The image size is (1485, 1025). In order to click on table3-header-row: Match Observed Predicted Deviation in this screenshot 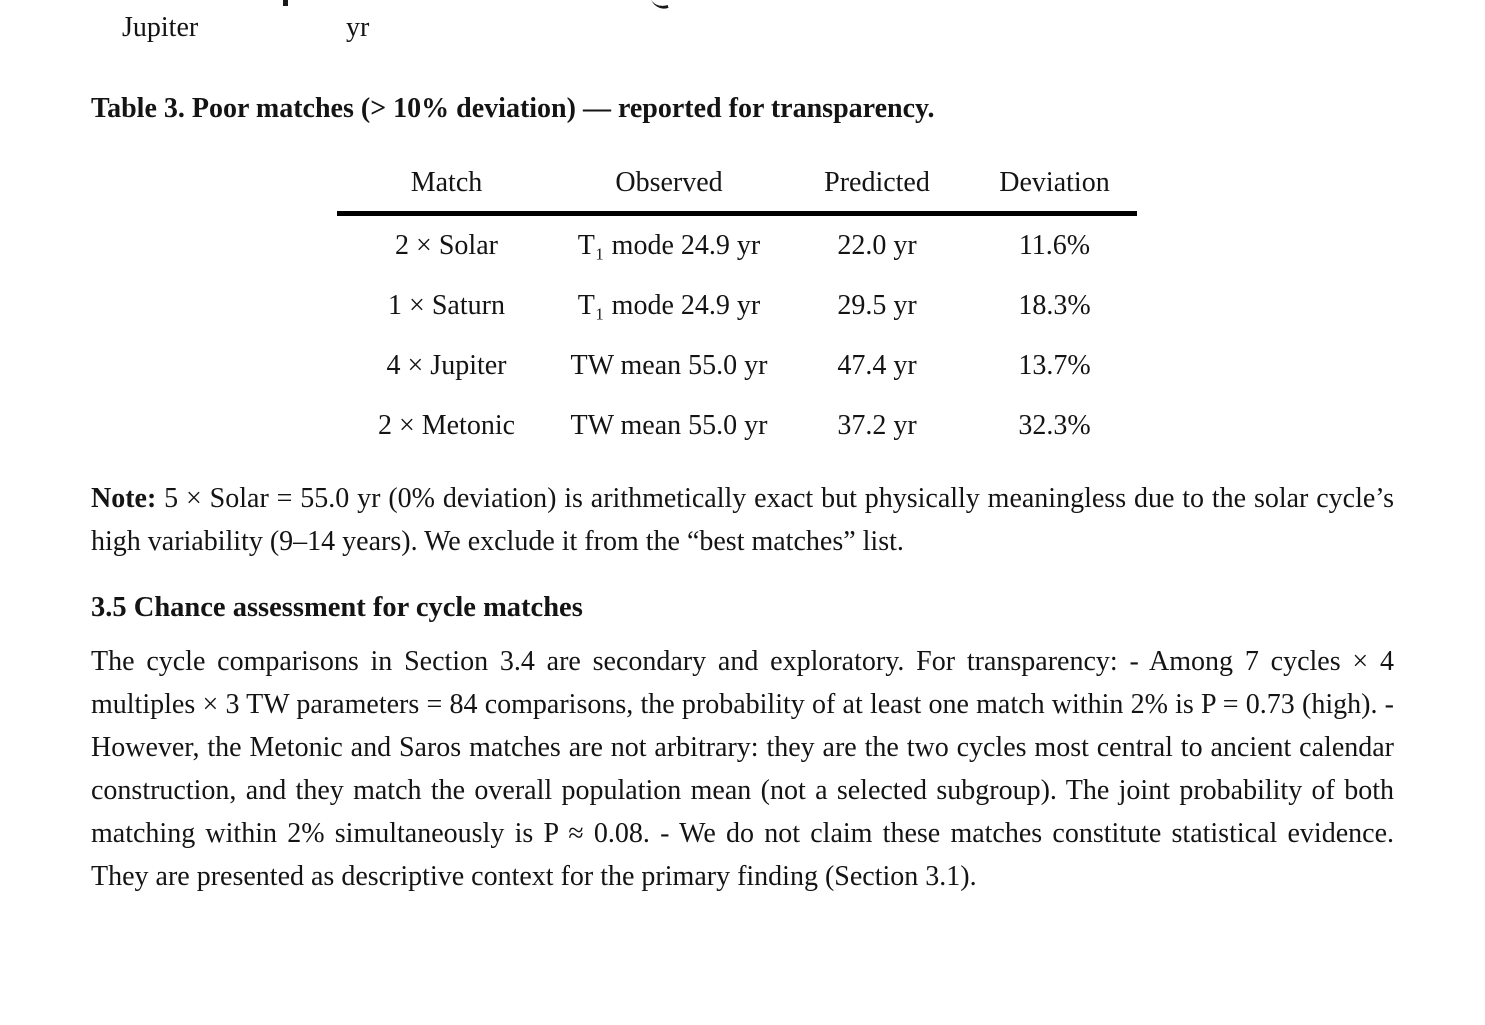, I will do `click(737, 191)`.